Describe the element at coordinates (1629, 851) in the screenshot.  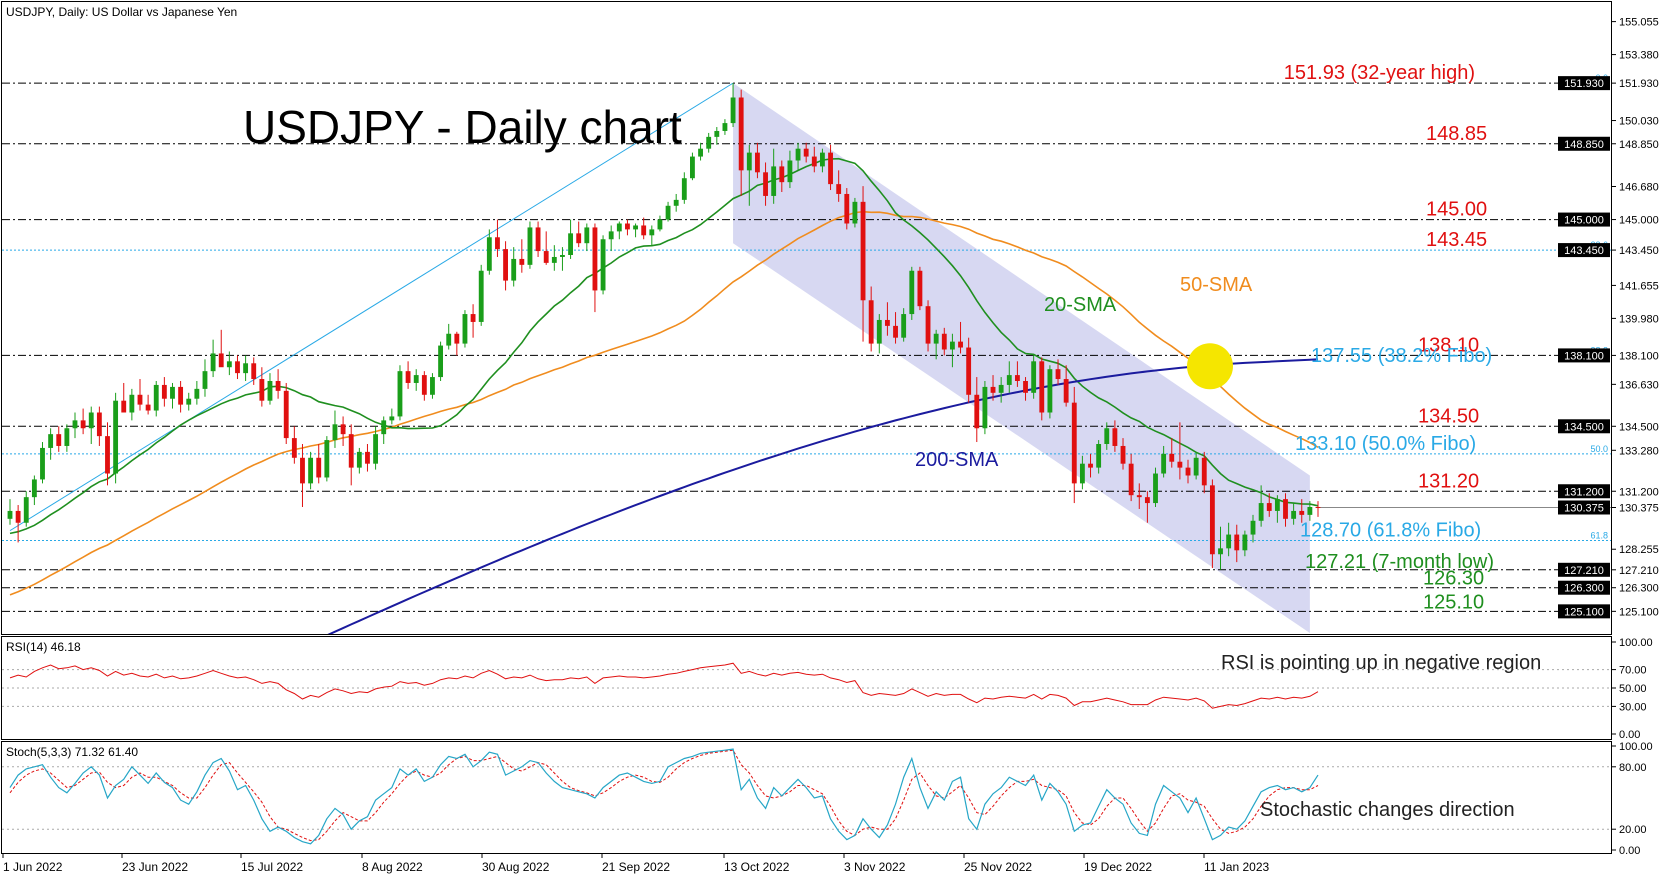
I see `stoch-tick-label: 0.00` at that location.